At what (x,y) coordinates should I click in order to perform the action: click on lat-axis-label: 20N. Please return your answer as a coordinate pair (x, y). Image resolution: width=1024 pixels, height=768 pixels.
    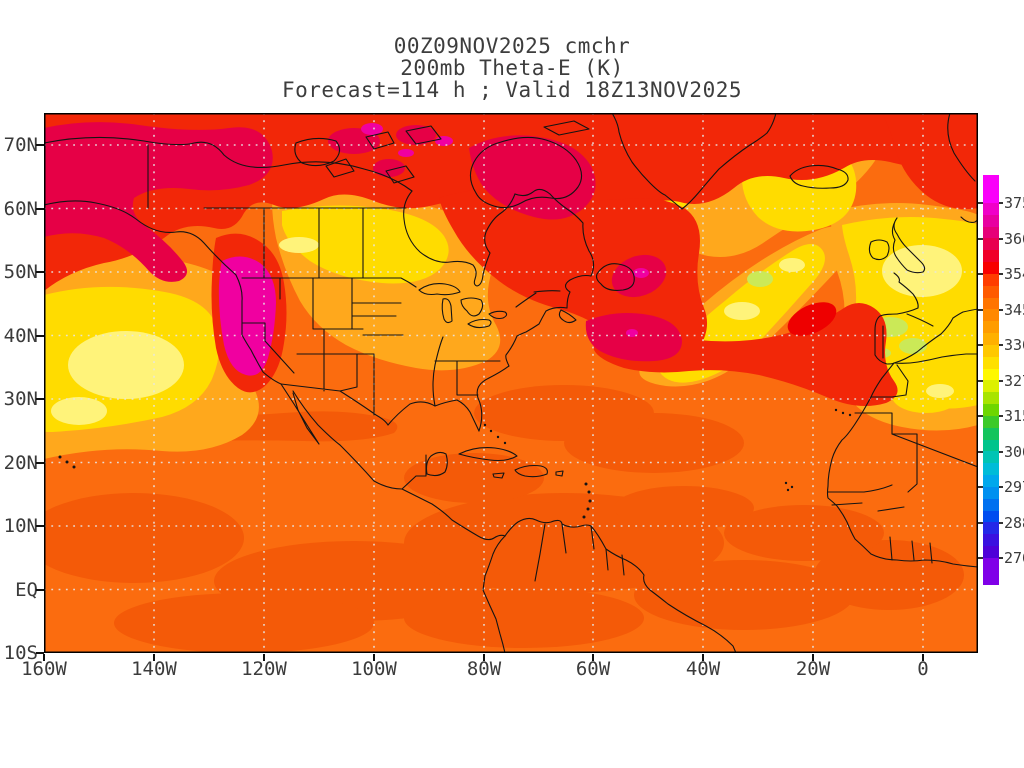
    Looking at the image, I should click on (20, 462).